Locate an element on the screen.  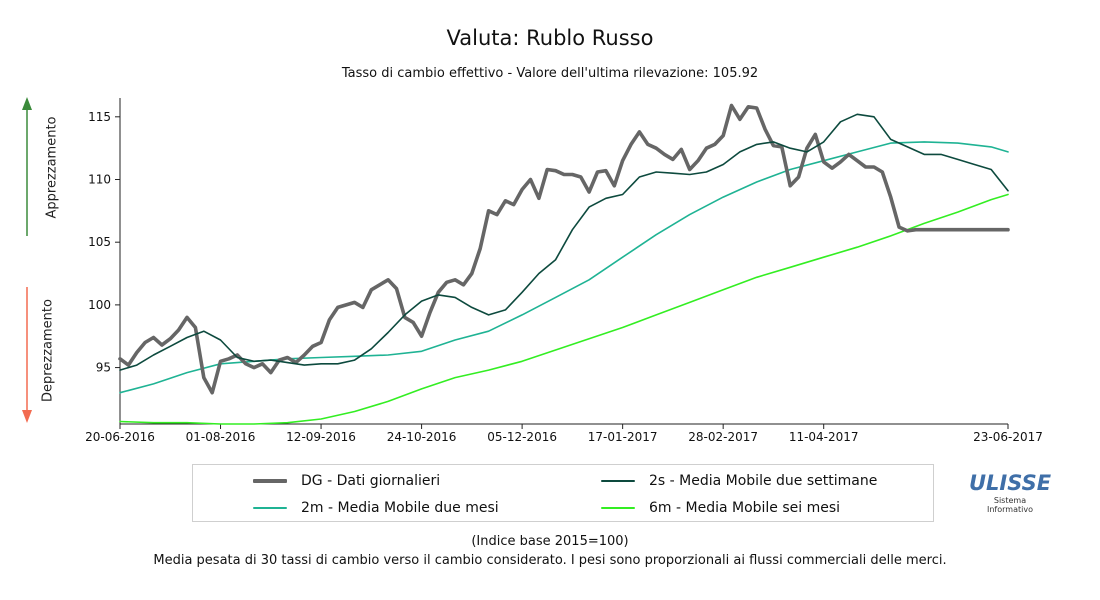
legend-swatch-m6 is located at coordinates (618, 508).